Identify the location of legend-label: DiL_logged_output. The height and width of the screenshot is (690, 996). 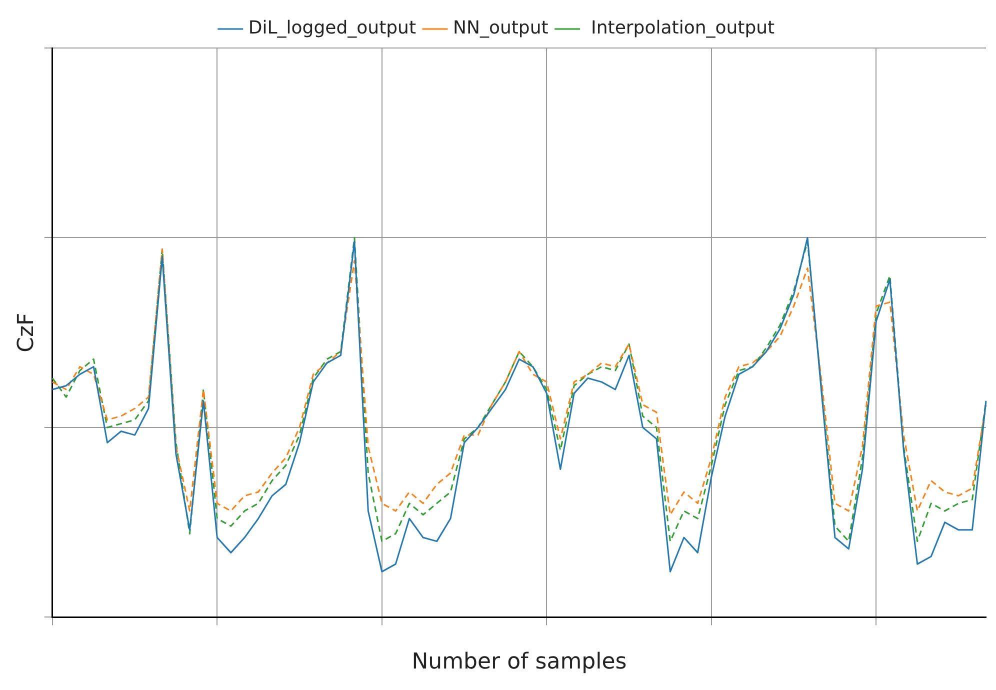
(332, 28).